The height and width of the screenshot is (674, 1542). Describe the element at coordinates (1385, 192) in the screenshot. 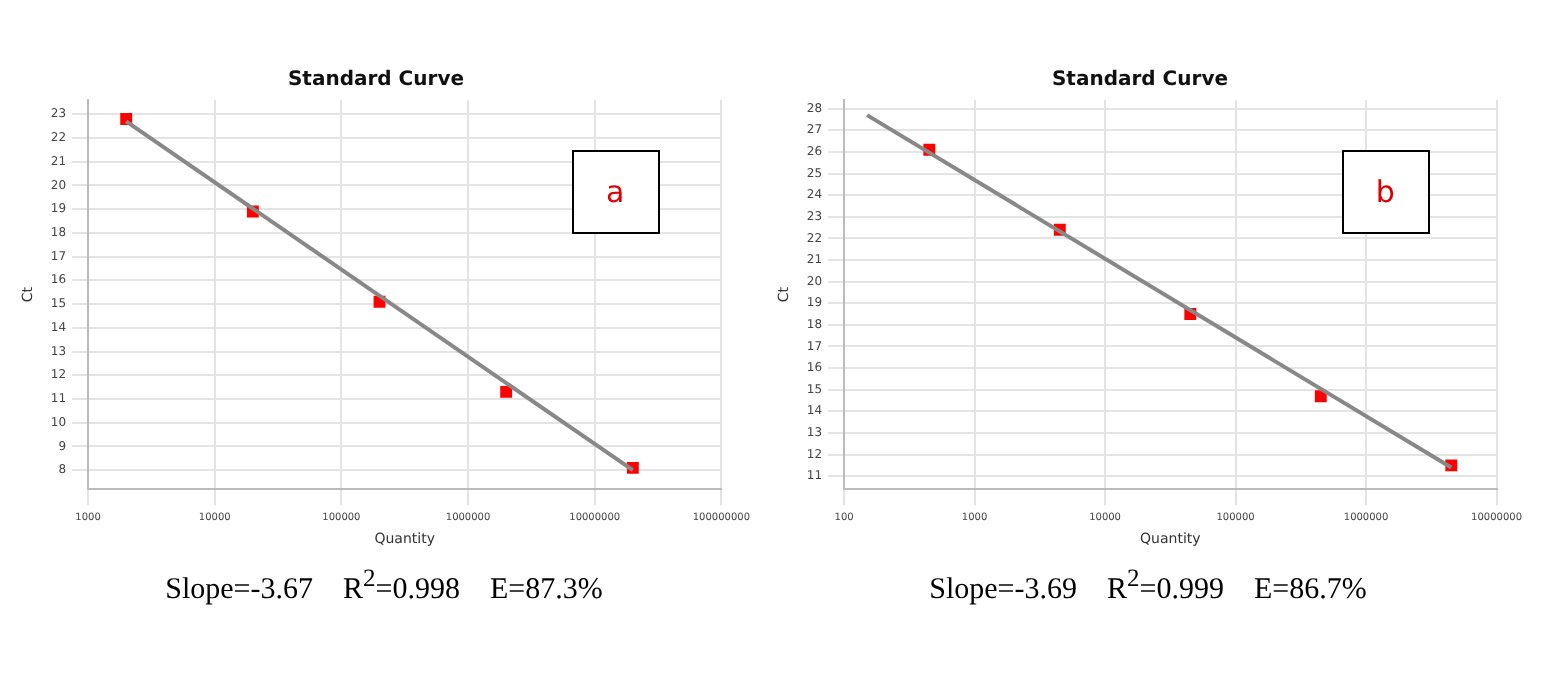

I see `annotation: b` at that location.